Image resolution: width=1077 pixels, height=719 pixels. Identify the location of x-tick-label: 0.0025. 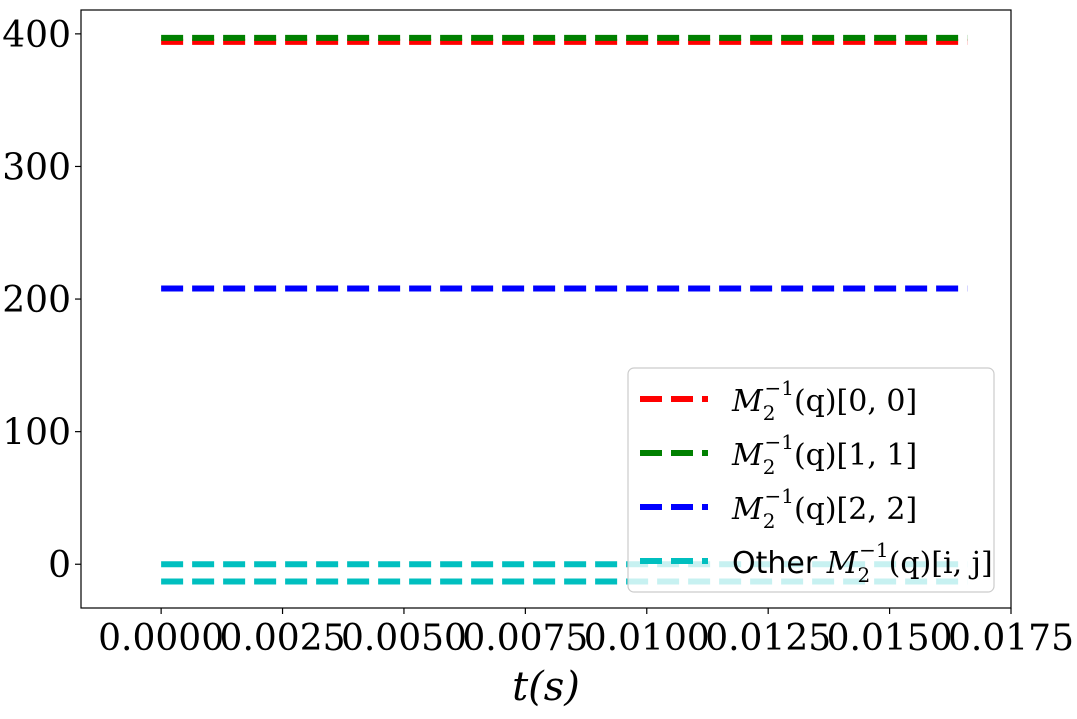
(283, 638).